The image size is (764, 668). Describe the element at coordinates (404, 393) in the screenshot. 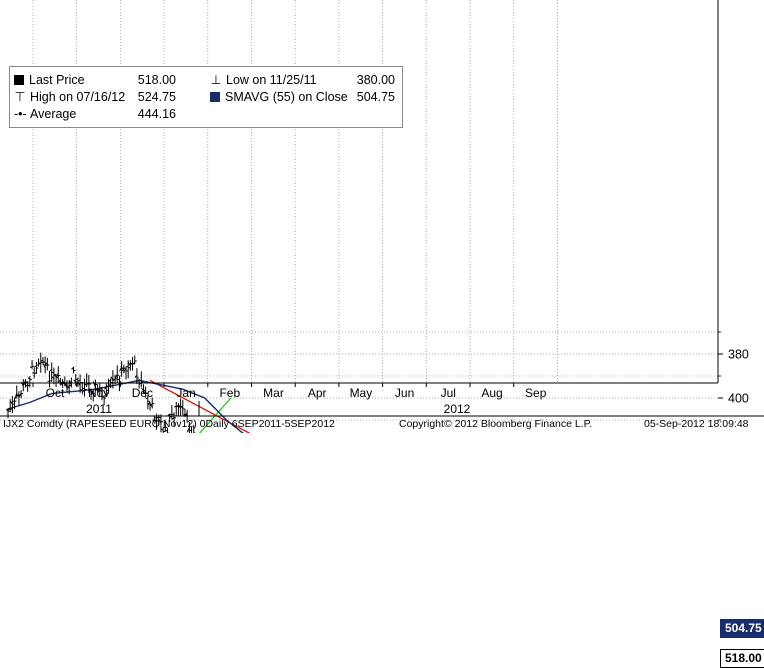

I see `x-month-label: Jun` at that location.